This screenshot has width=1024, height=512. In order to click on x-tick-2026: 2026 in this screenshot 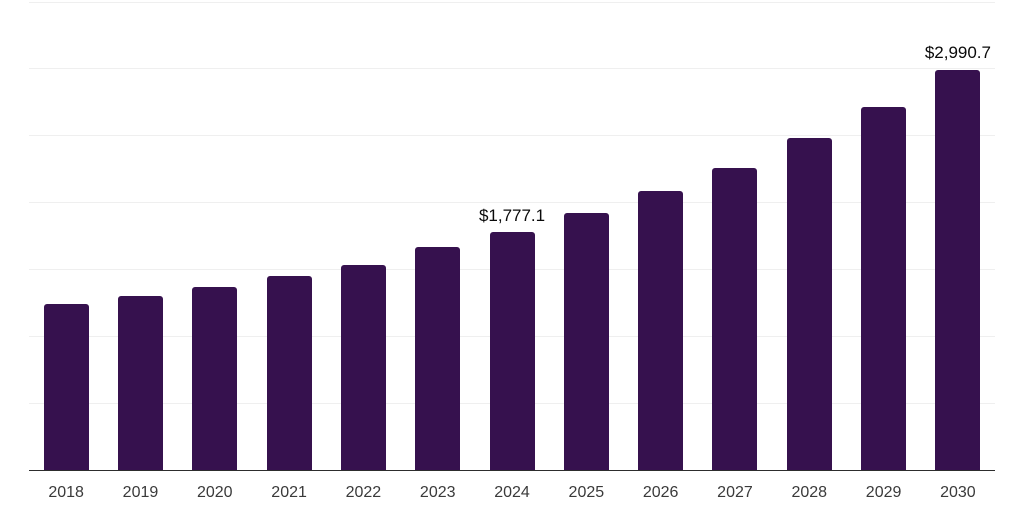, I will do `click(660, 492)`.